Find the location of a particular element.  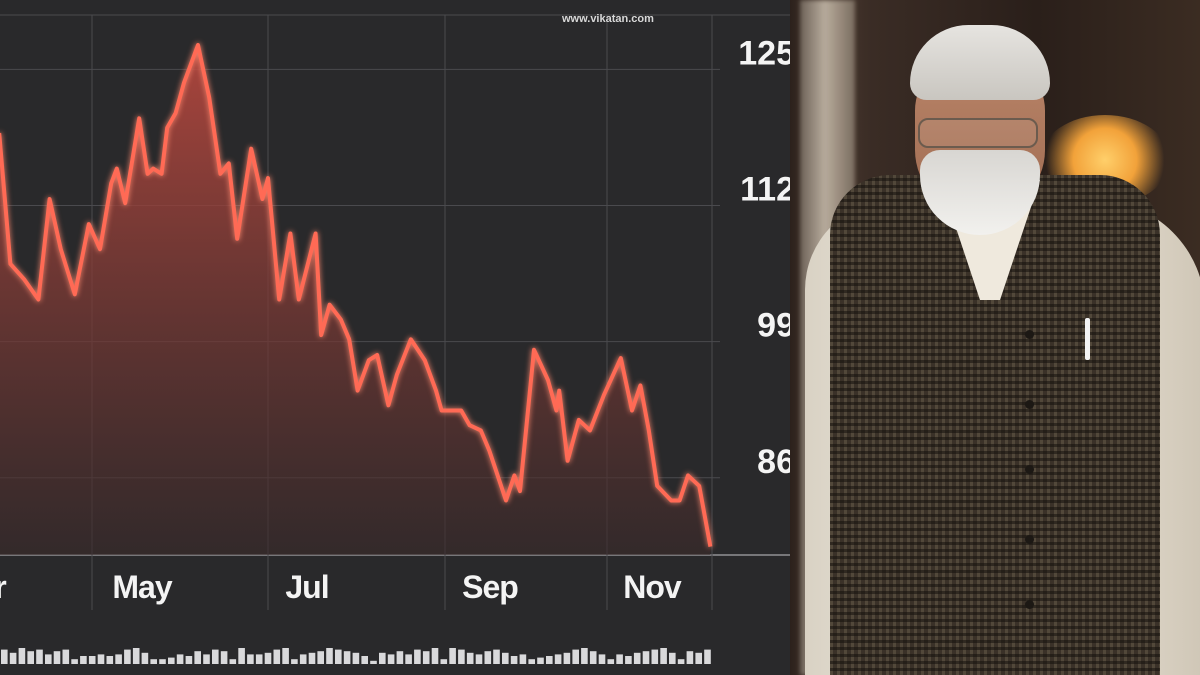

y-tick-label: 112 is located at coordinates (767, 189).